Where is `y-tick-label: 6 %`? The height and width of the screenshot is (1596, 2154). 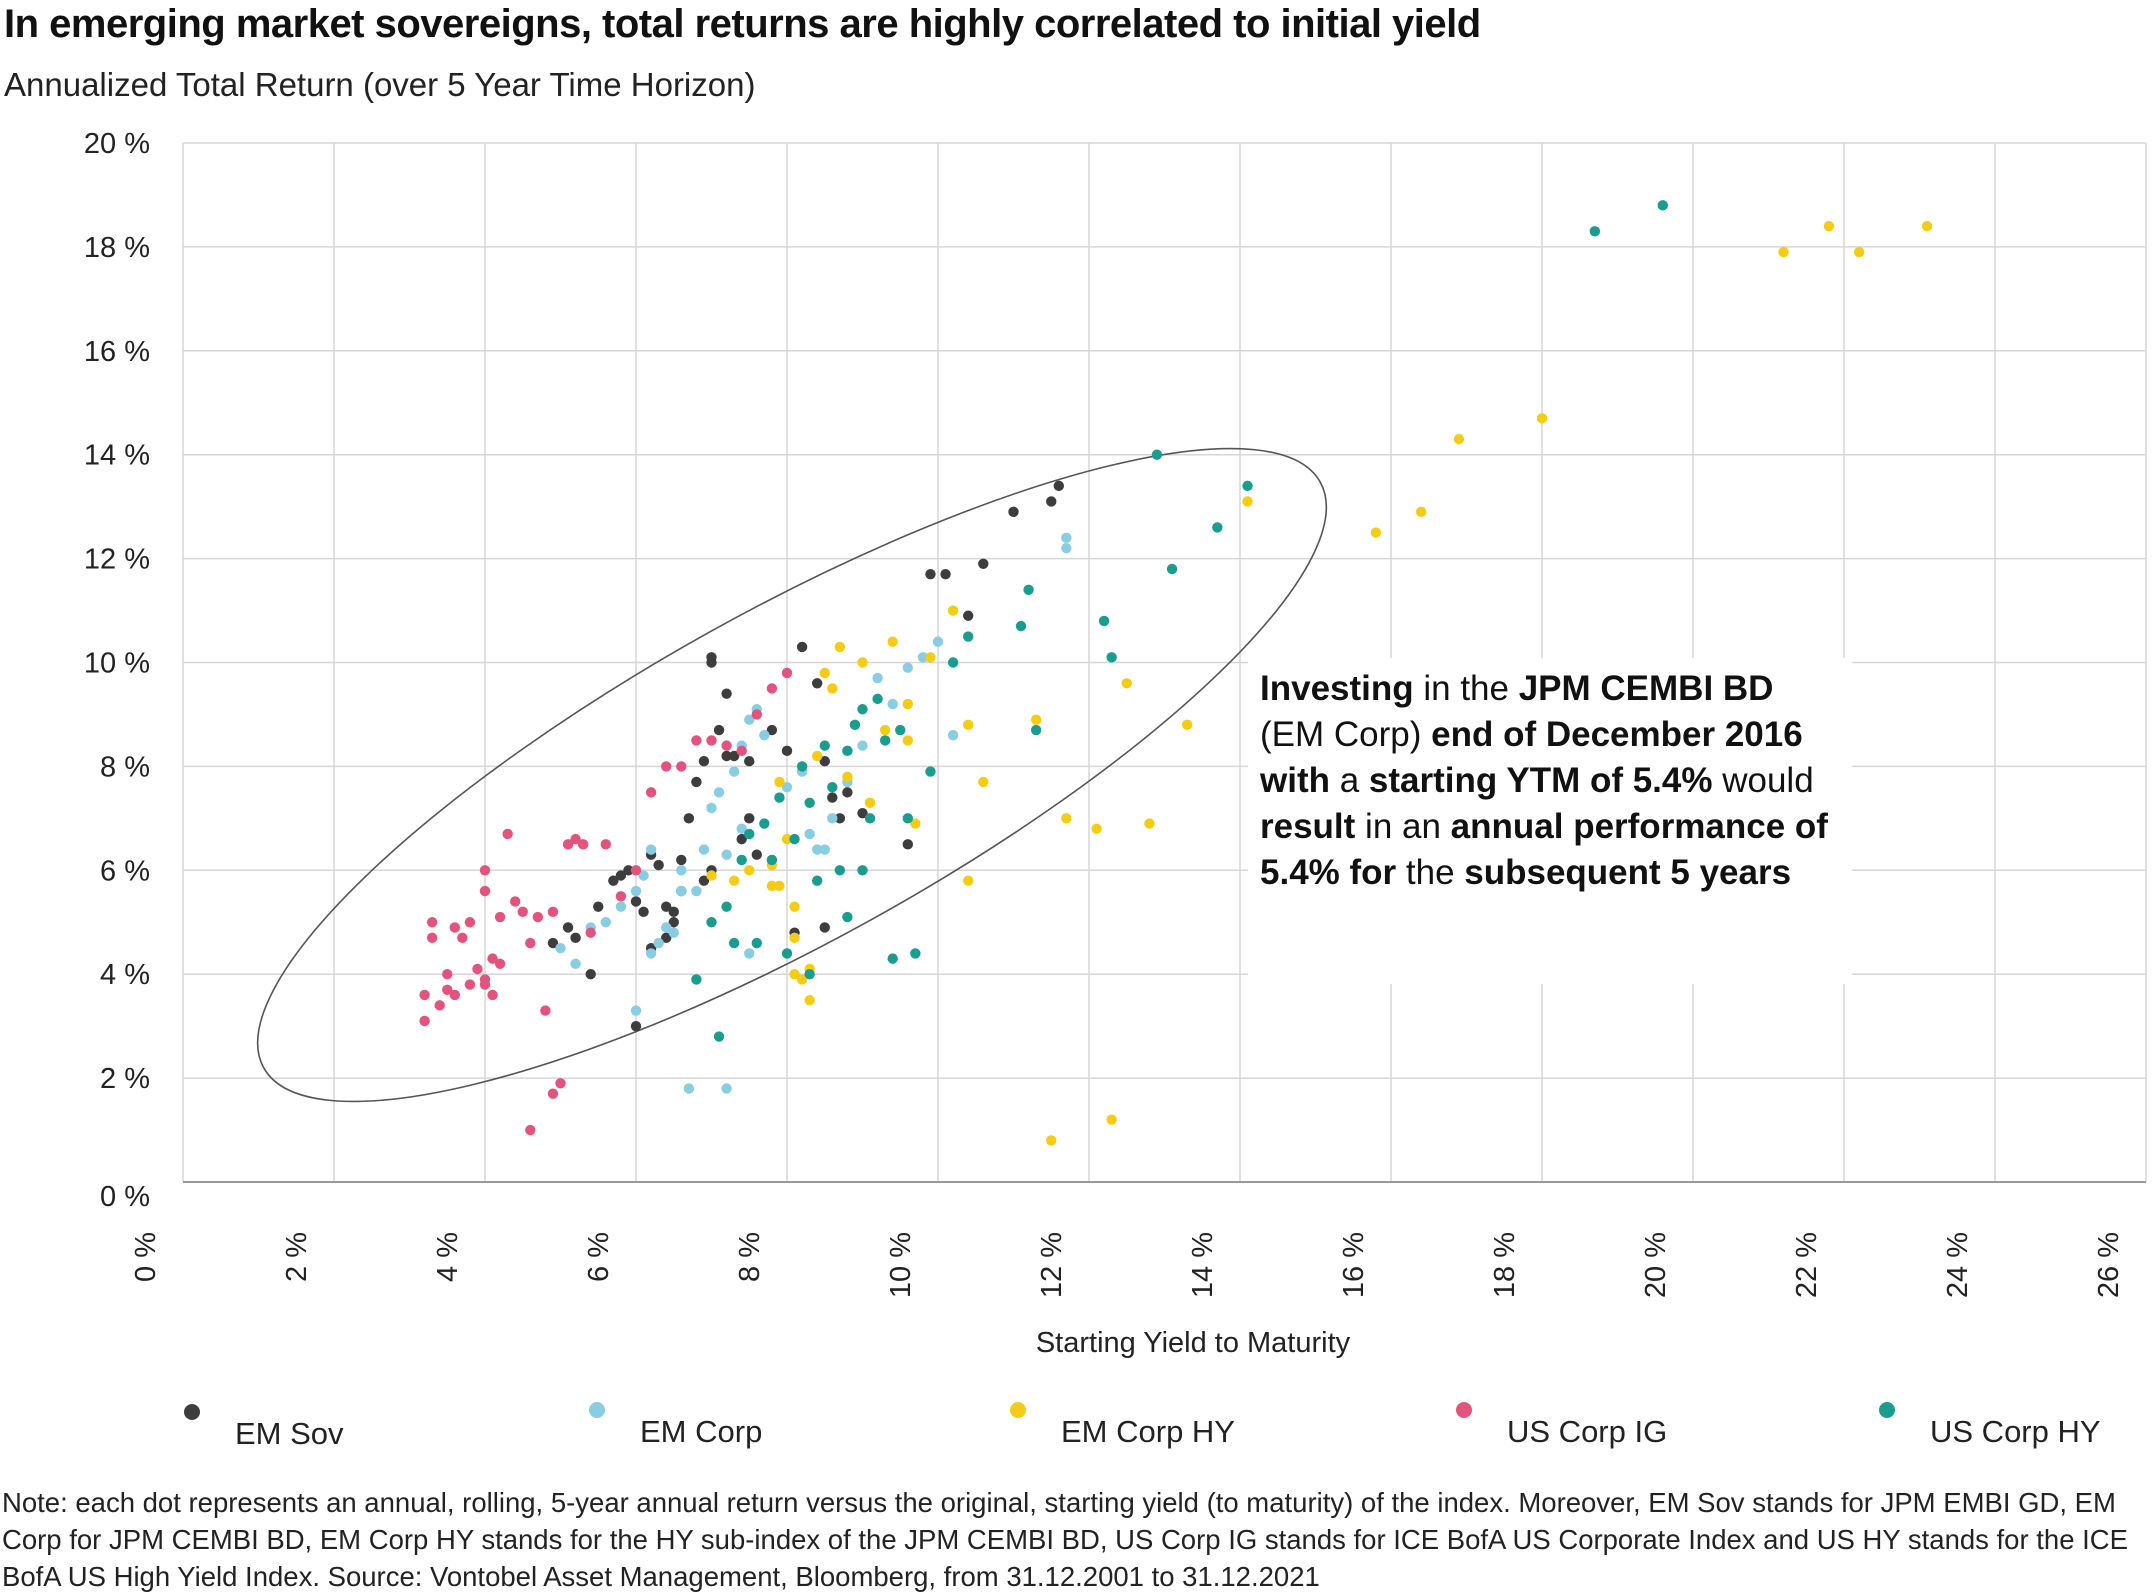
y-tick-label: 6 % is located at coordinates (125, 871).